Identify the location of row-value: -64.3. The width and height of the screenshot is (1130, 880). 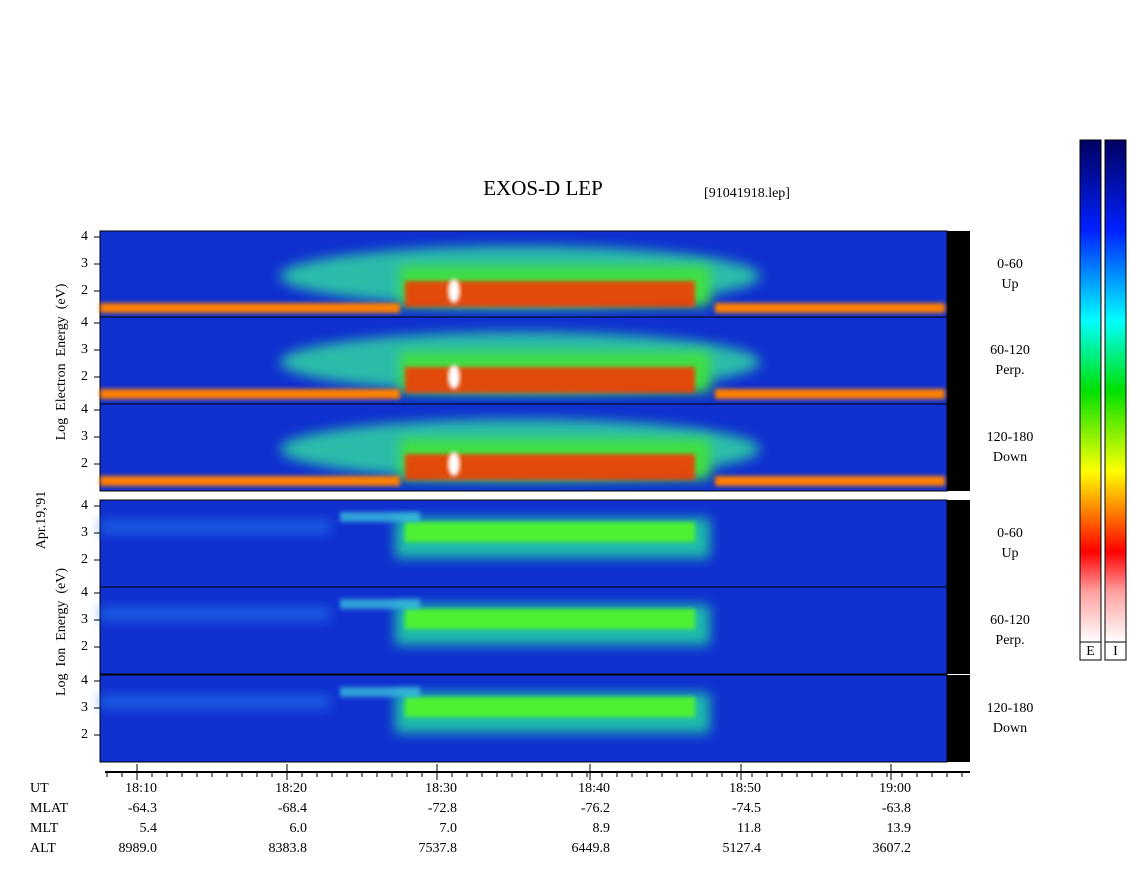
(142, 808).